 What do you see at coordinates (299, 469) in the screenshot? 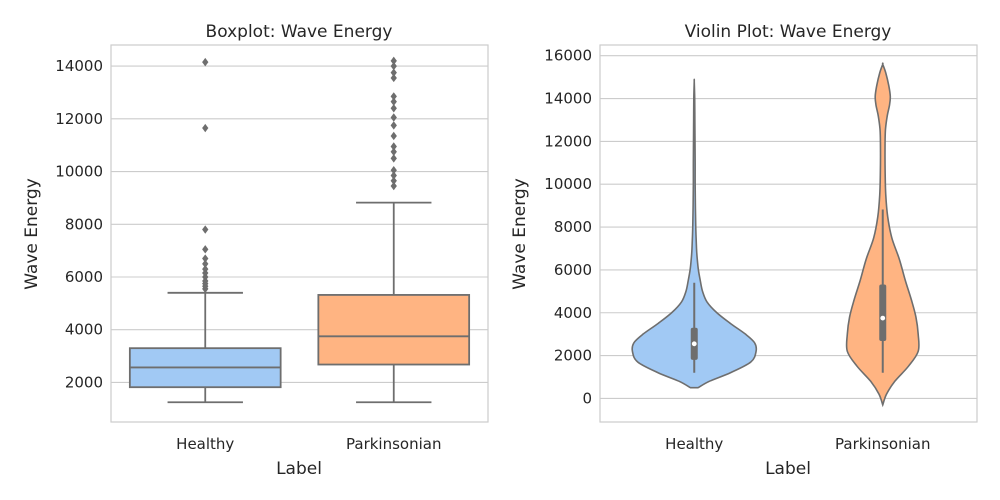
I see `boxplot-xlabel: Label` at bounding box center [299, 469].